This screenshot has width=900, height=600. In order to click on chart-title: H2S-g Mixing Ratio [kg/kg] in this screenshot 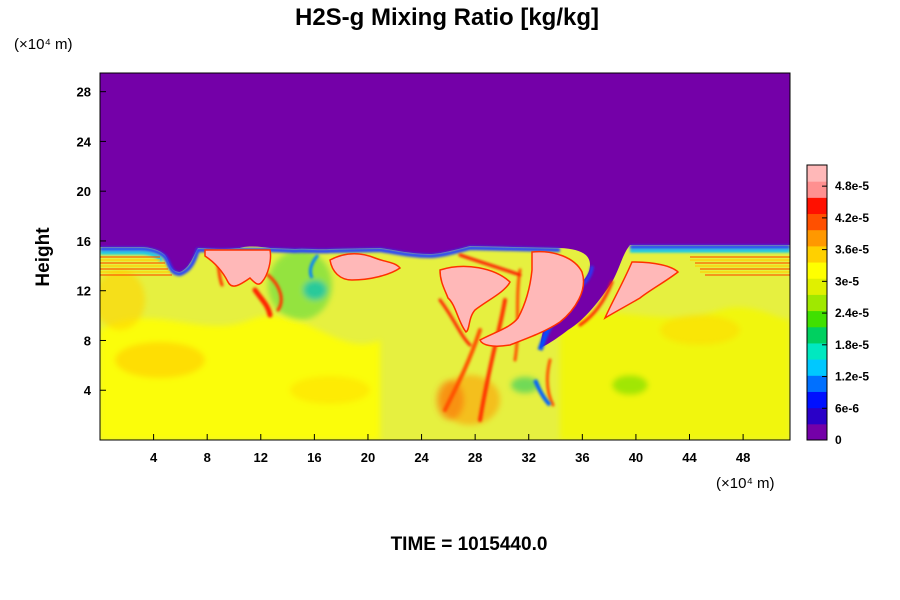, I will do `click(447, 17)`.